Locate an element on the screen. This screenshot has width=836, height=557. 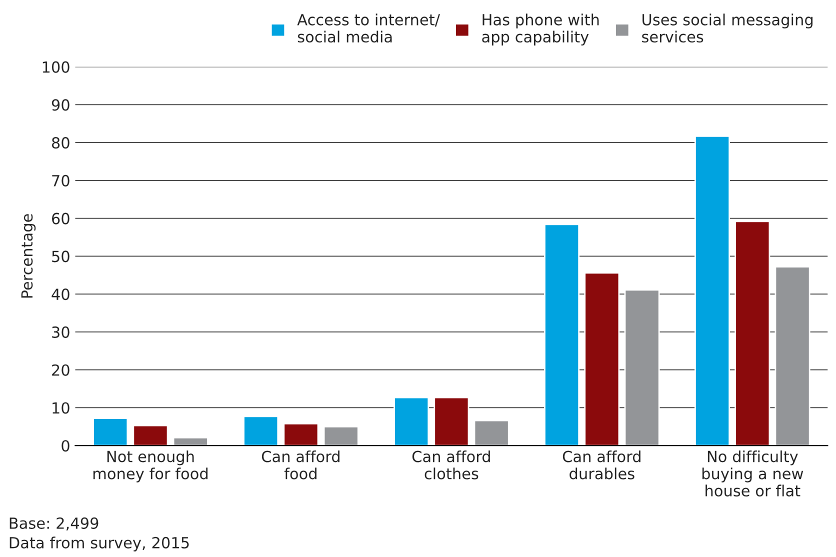
text: Data from survey, 2015 is located at coordinates (99, 544).